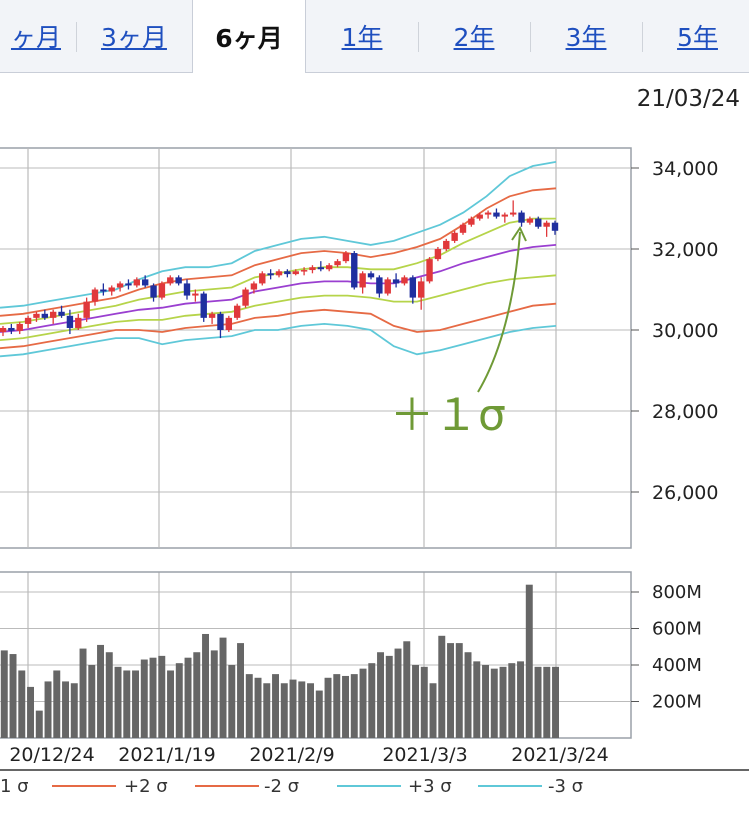  Describe the element at coordinates (677, 702) in the screenshot. I see `volume-tick-label: 200M` at that location.